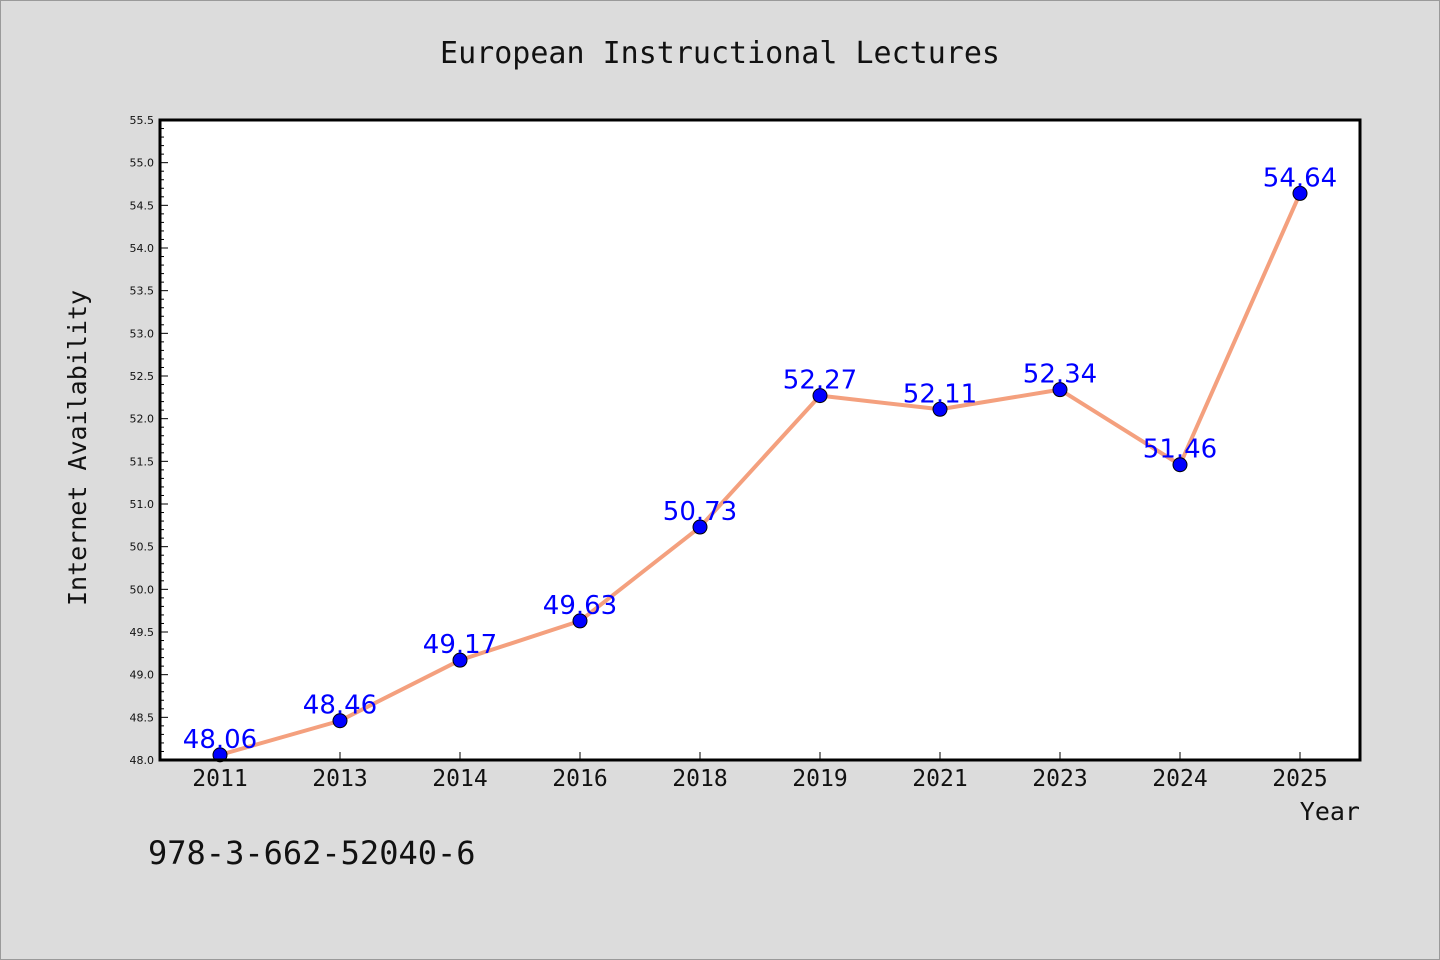  What do you see at coordinates (459, 779) in the screenshot?
I see `x-tick-label: 2014` at bounding box center [459, 779].